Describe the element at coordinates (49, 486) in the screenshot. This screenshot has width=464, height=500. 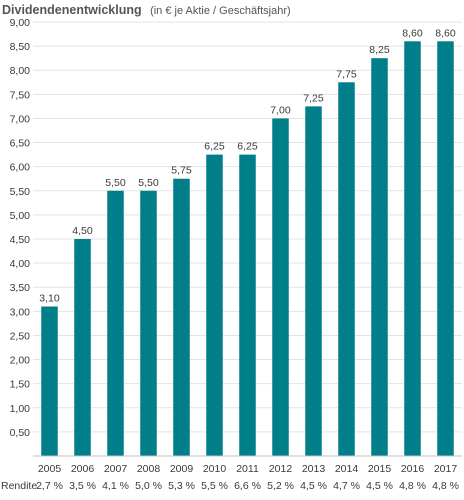
I see `rendite-value: 2,7 %` at that location.